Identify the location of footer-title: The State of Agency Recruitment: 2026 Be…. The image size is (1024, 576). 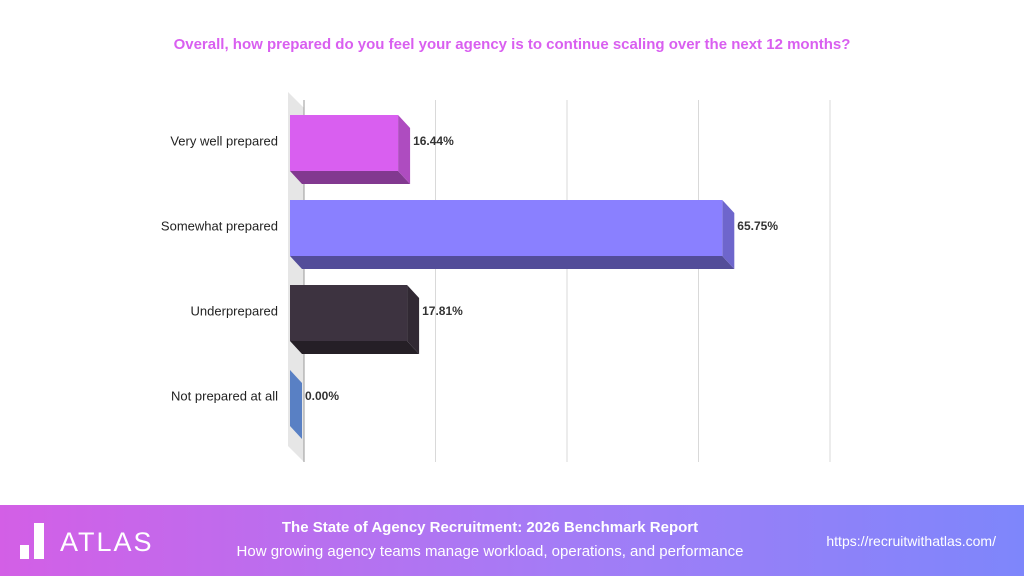
(490, 527).